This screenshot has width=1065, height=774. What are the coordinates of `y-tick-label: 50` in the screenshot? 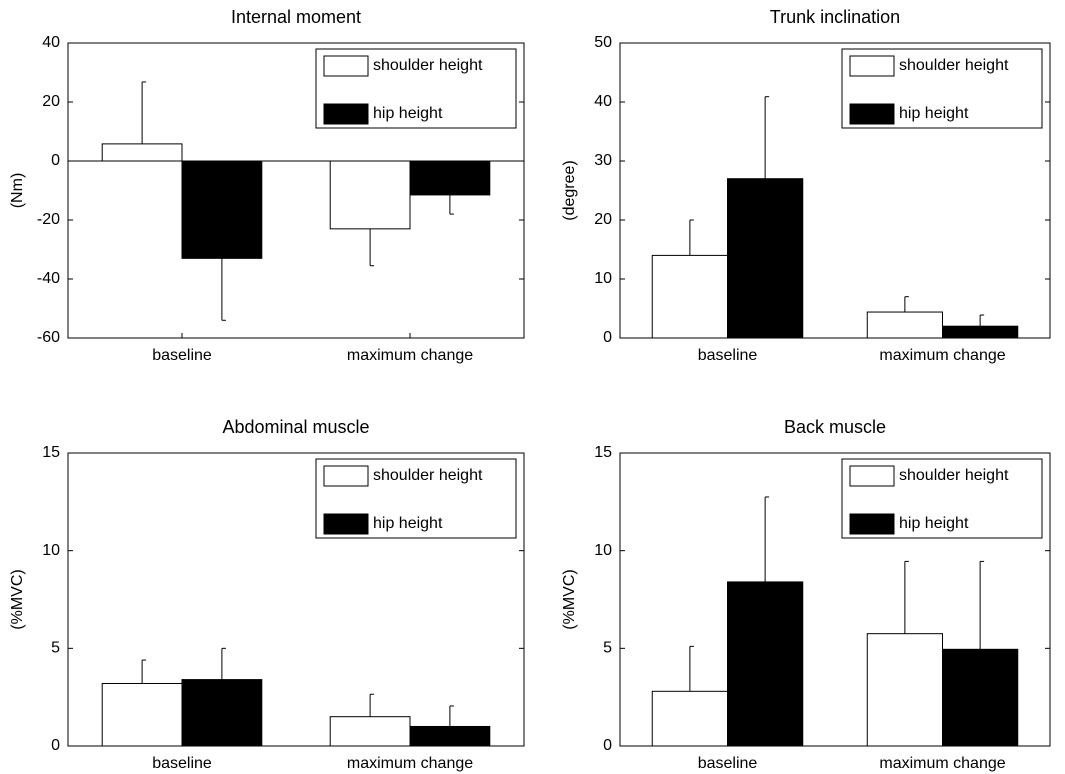 It's located at (603, 42).